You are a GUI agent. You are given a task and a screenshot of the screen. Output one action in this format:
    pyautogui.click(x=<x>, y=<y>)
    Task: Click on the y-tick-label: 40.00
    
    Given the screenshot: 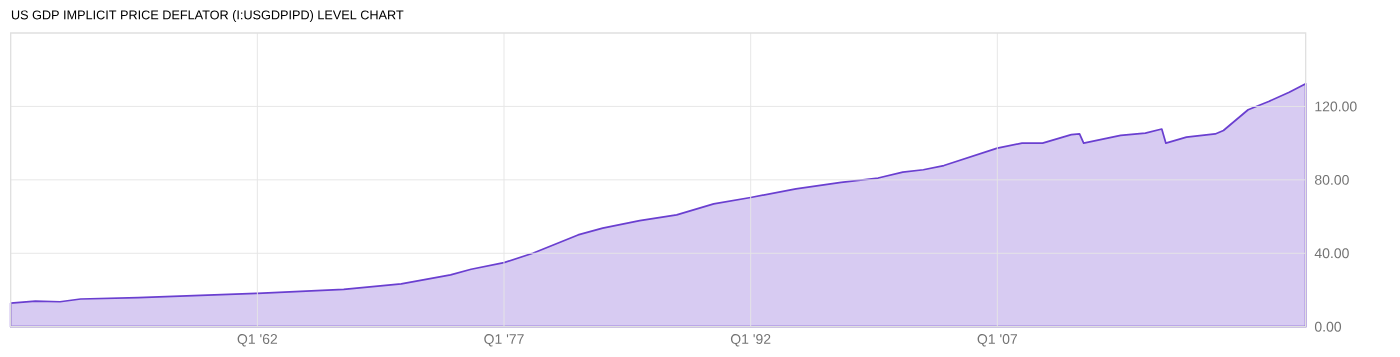 What is the action you would take?
    pyautogui.click(x=1331, y=253)
    